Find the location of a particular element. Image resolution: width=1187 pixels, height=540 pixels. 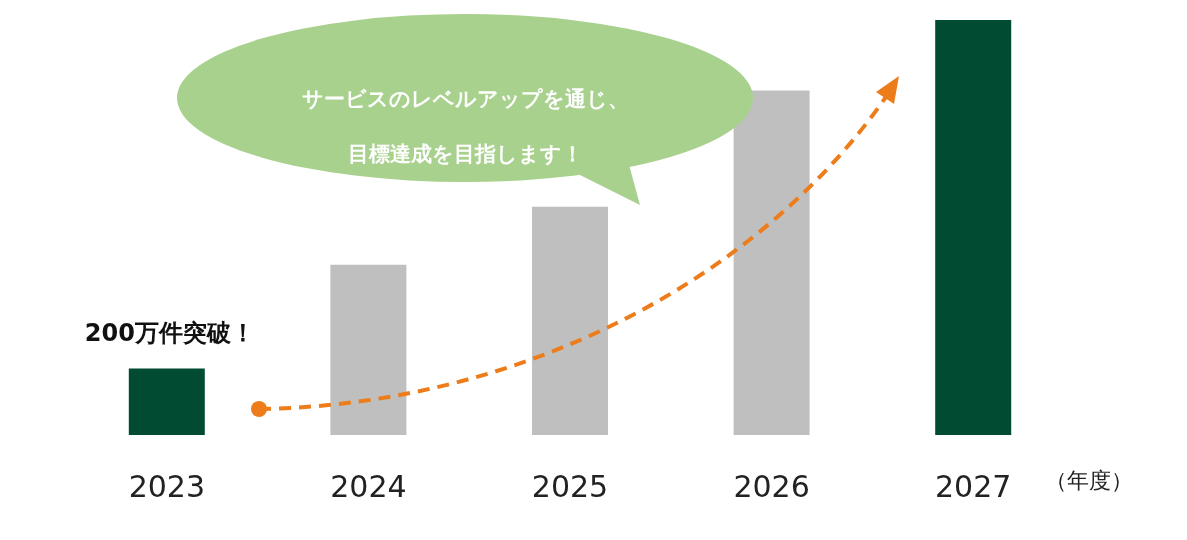

annotation: 200万件突破！ is located at coordinates (169, 332).